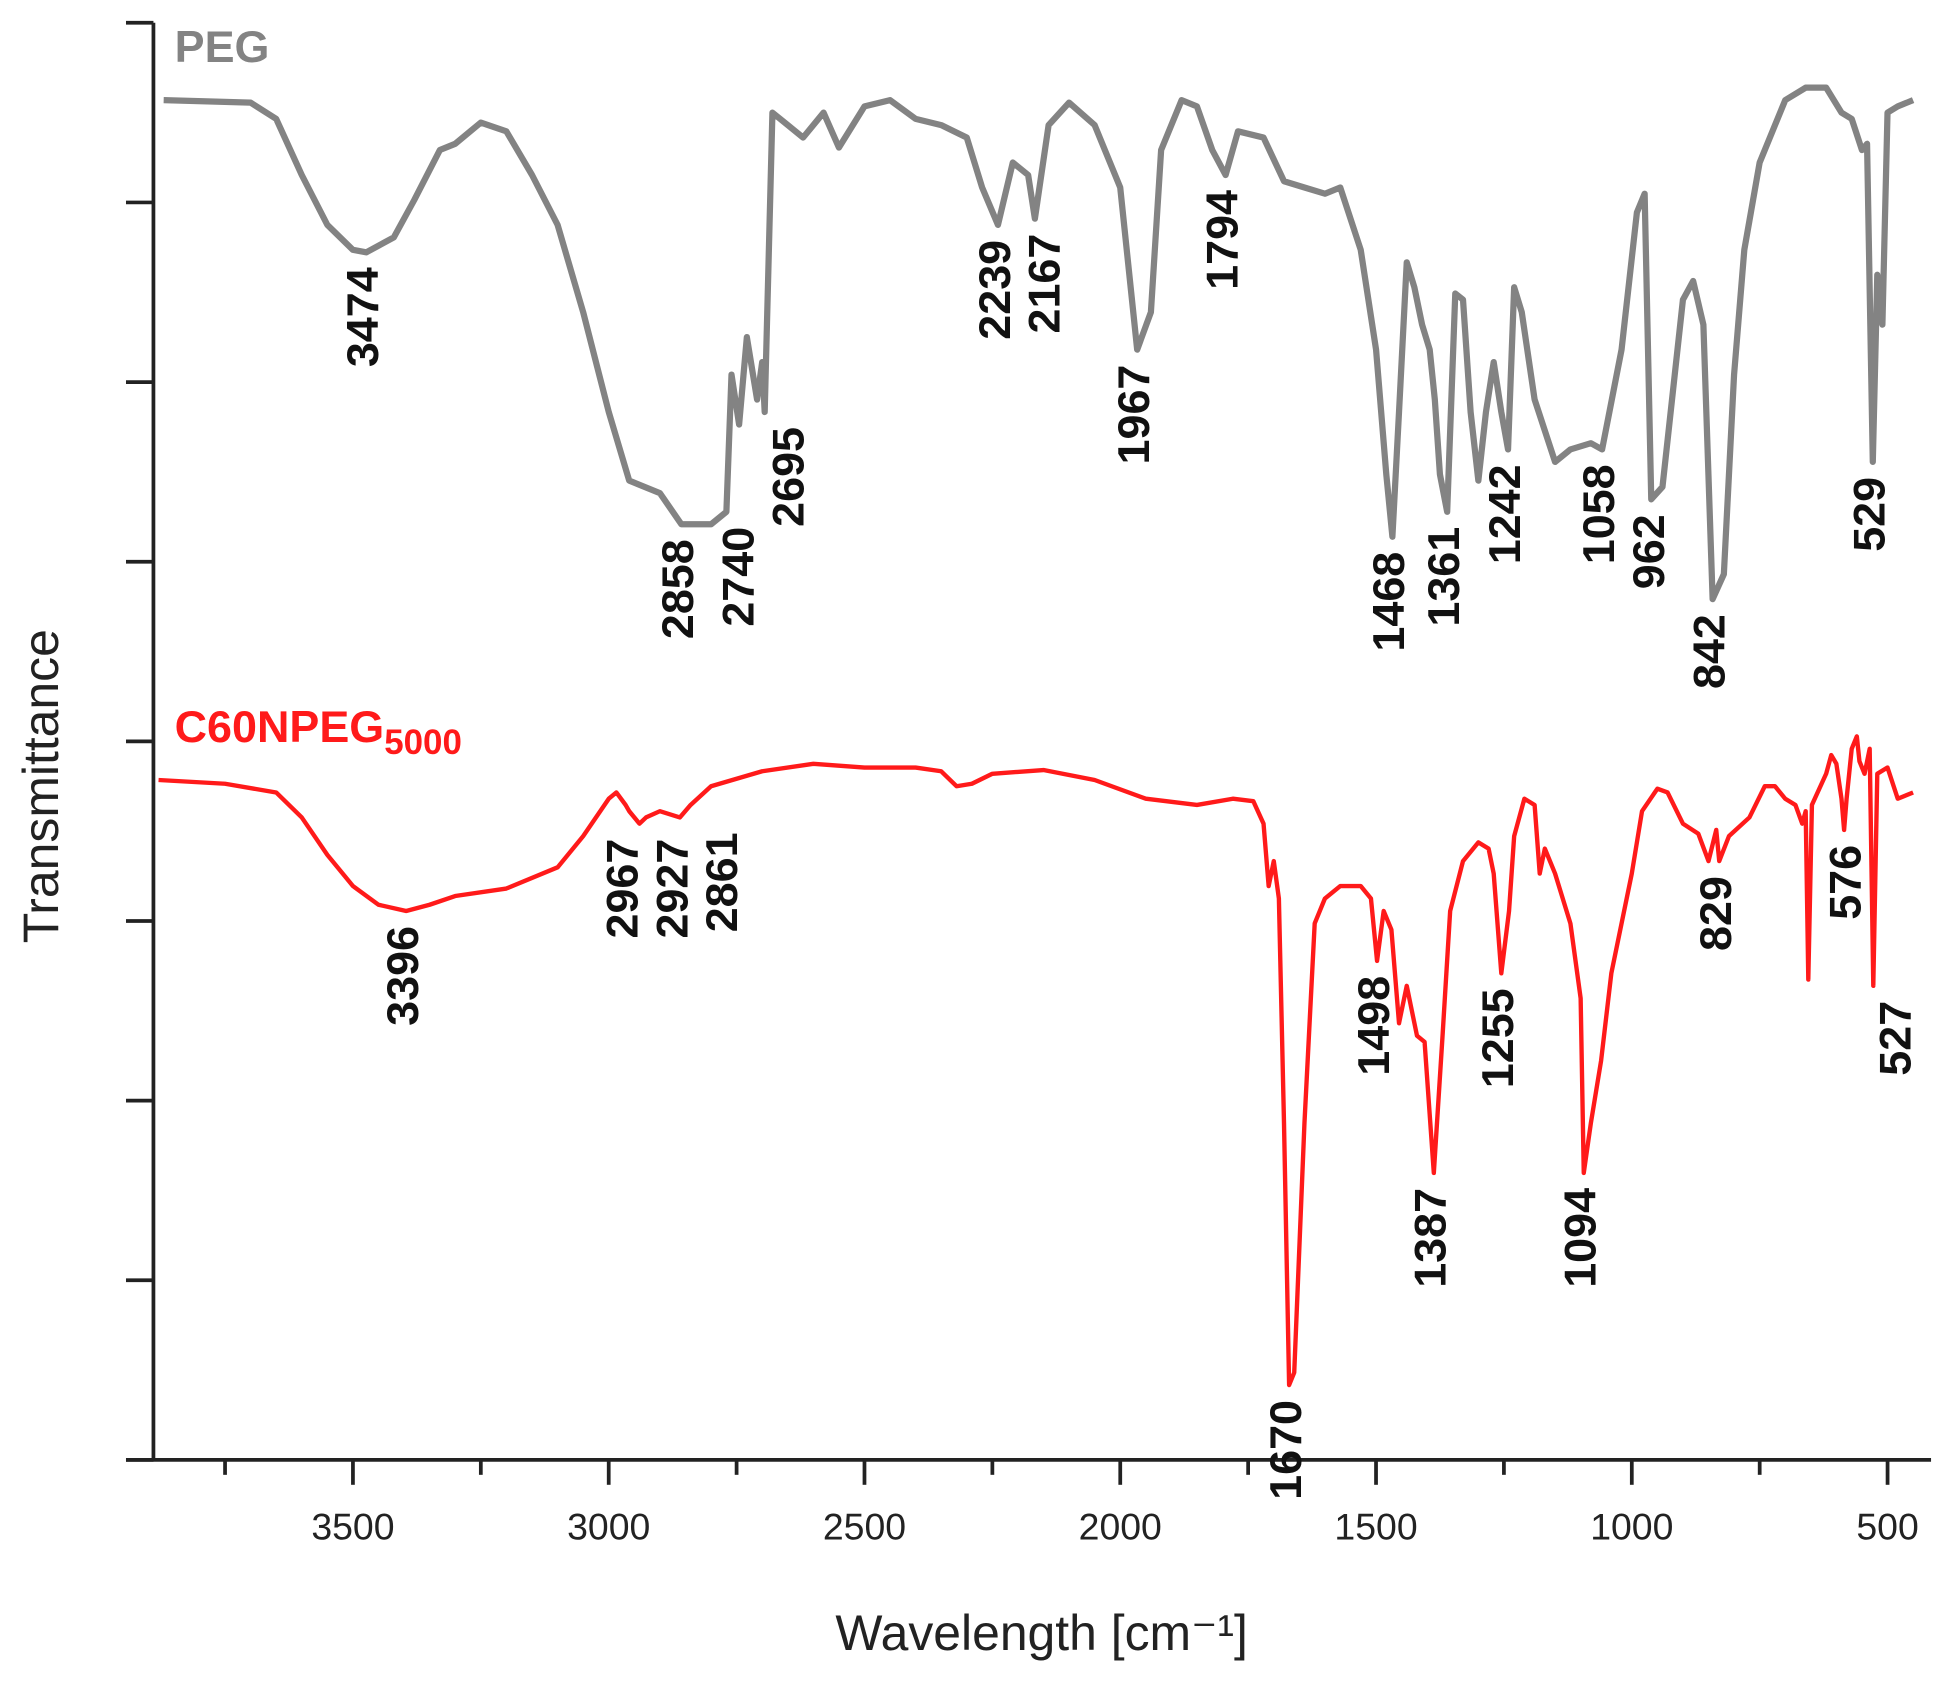  I want to click on peak-label: 1794, so click(1221, 240).